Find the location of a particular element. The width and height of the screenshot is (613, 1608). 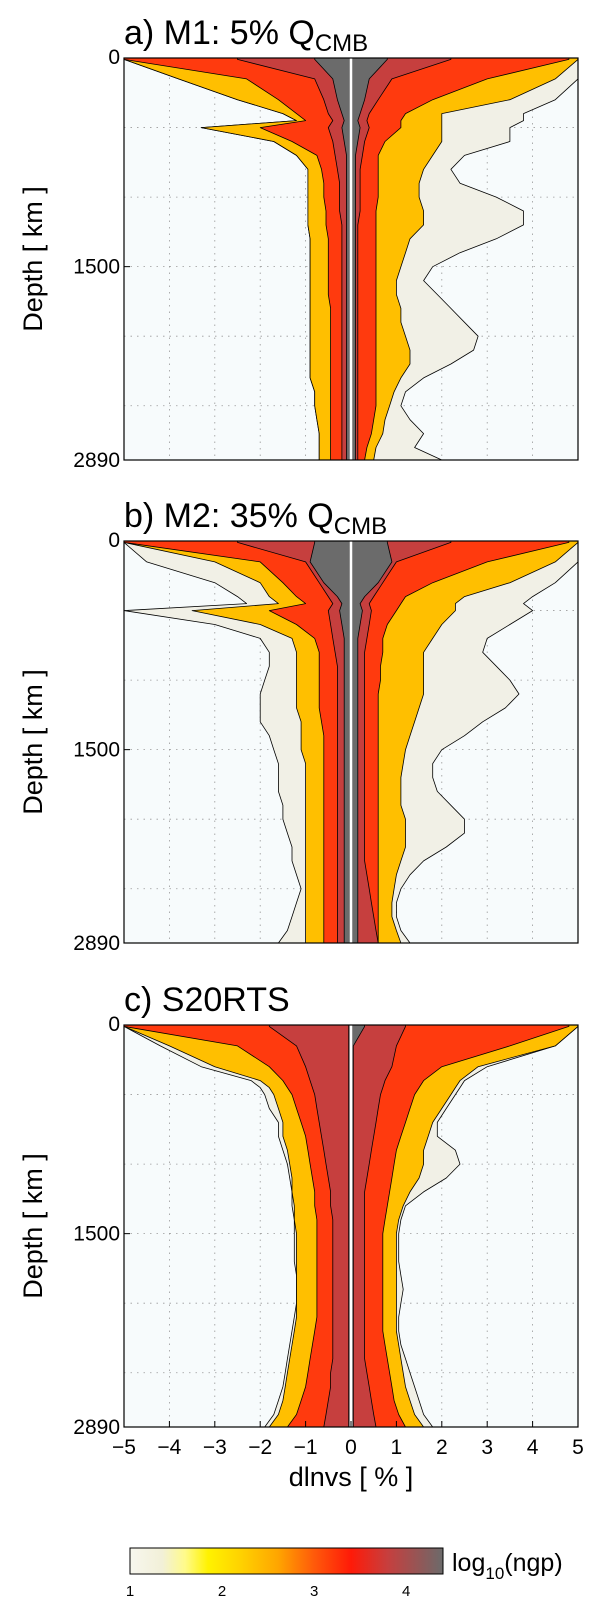

panel-c-title: c) S20RTS is located at coordinates (207, 1000).